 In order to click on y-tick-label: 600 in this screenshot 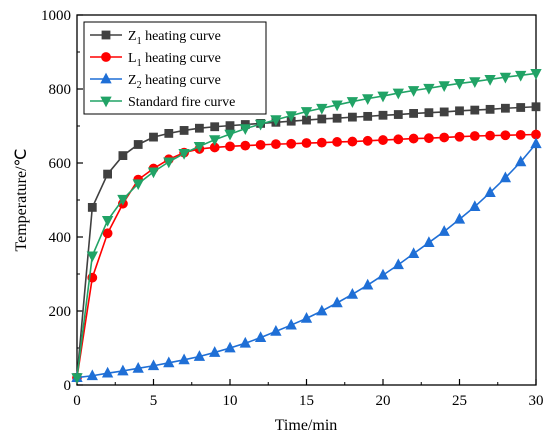, I will do `click(60, 164)`.